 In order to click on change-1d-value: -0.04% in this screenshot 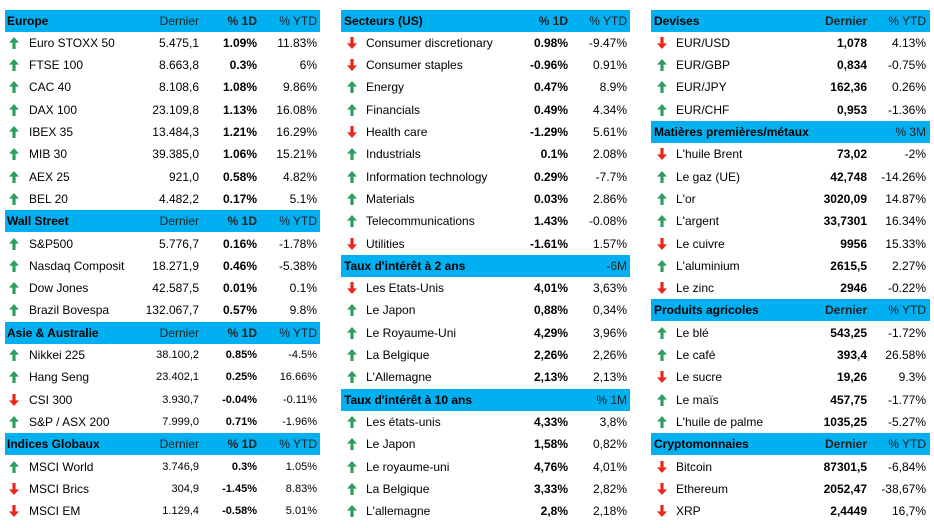, I will do `click(239, 399)`.